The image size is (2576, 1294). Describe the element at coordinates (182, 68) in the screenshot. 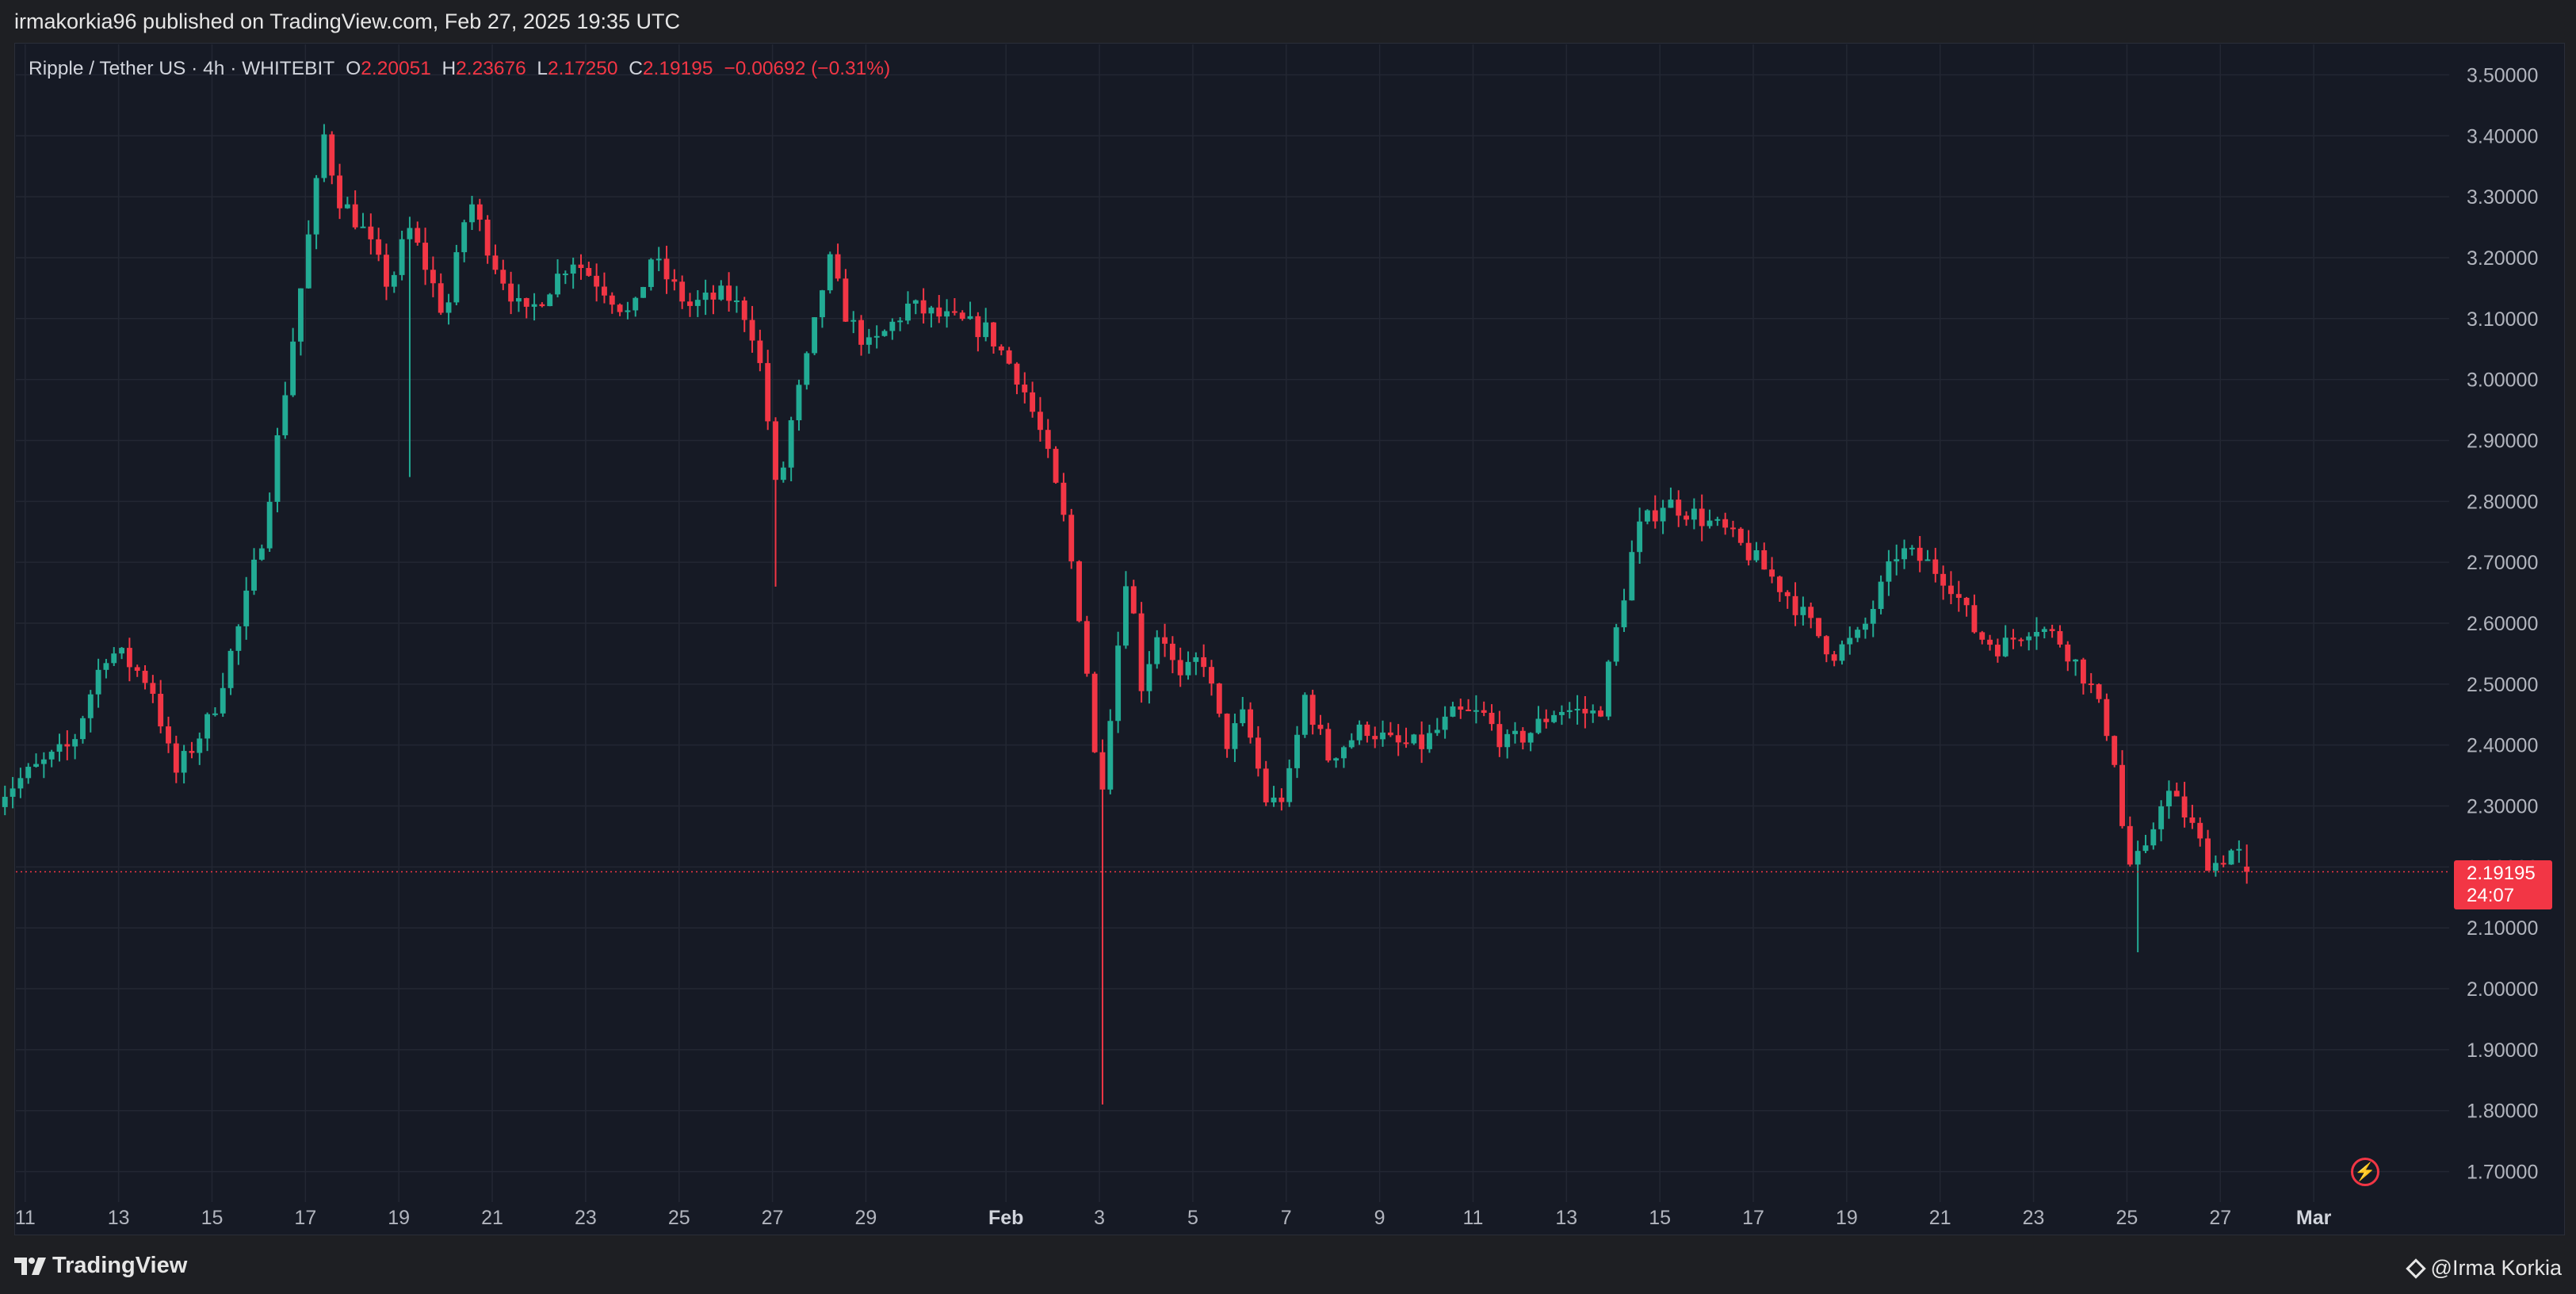

I see `symbol-title: Ripple / Tether US · 4h · WHITEBIT` at that location.